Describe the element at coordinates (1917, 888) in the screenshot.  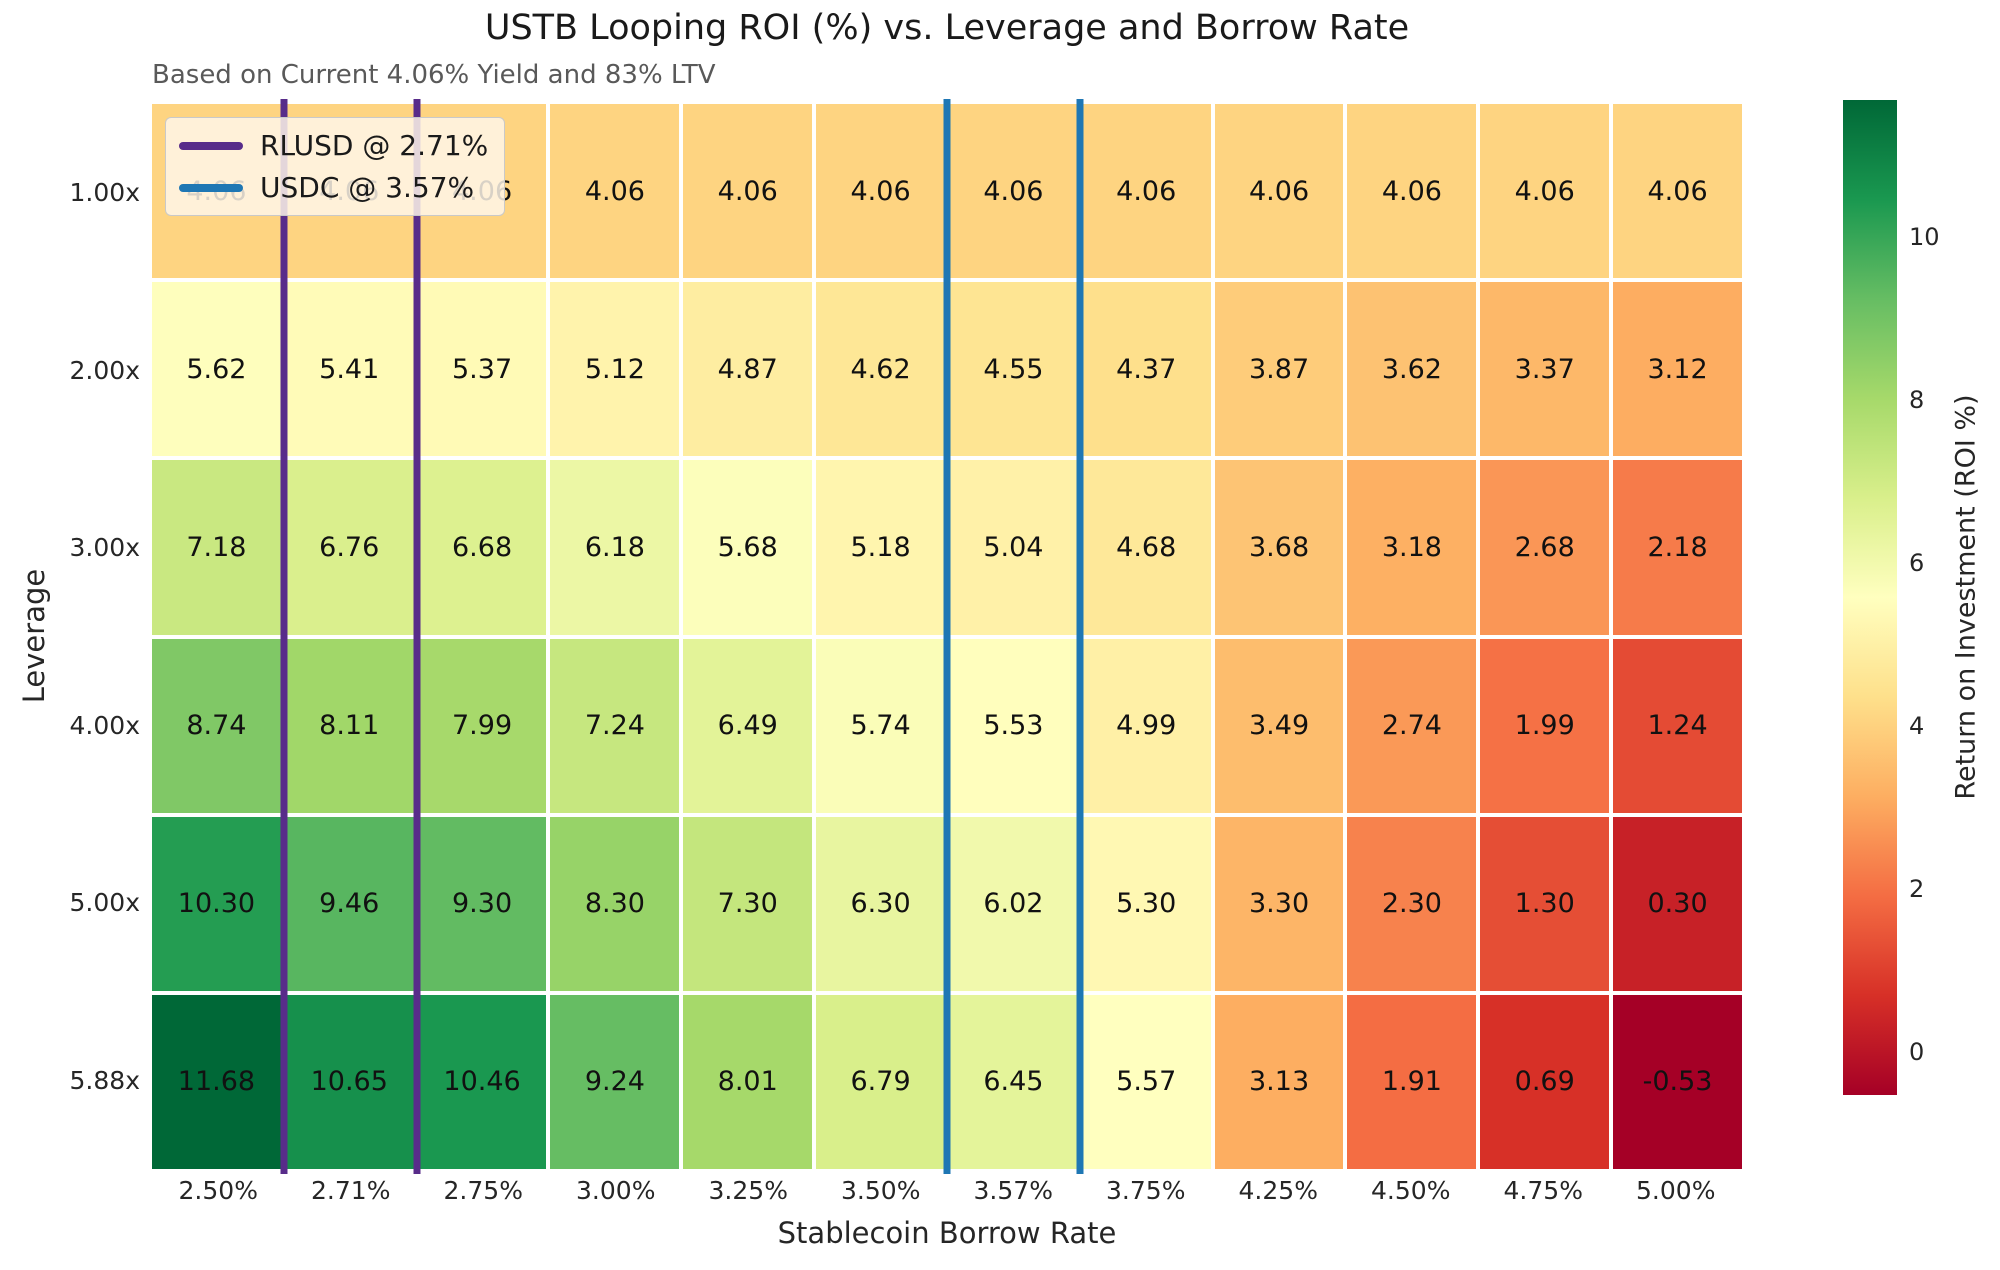
I see `colorbar-tick-label: 2` at that location.